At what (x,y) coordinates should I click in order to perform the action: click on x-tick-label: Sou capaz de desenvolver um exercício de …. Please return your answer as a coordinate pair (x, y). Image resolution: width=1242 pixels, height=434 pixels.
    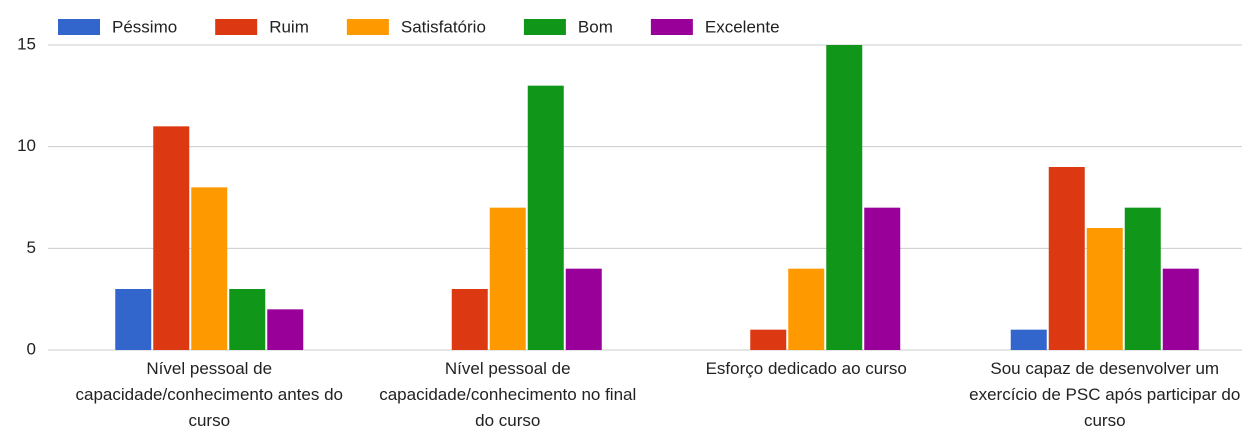
    Looking at the image, I should click on (1104, 394).